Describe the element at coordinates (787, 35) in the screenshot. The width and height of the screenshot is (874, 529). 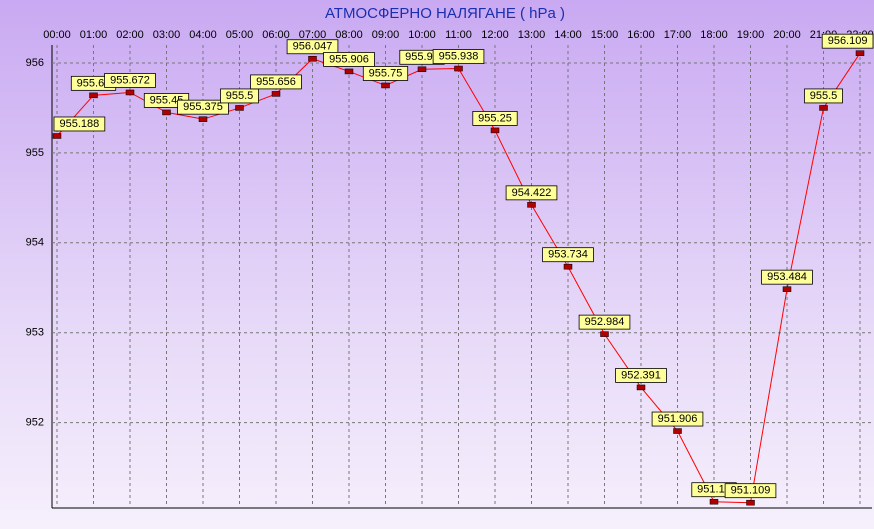
I see `x-tick-label: 20:00` at that location.